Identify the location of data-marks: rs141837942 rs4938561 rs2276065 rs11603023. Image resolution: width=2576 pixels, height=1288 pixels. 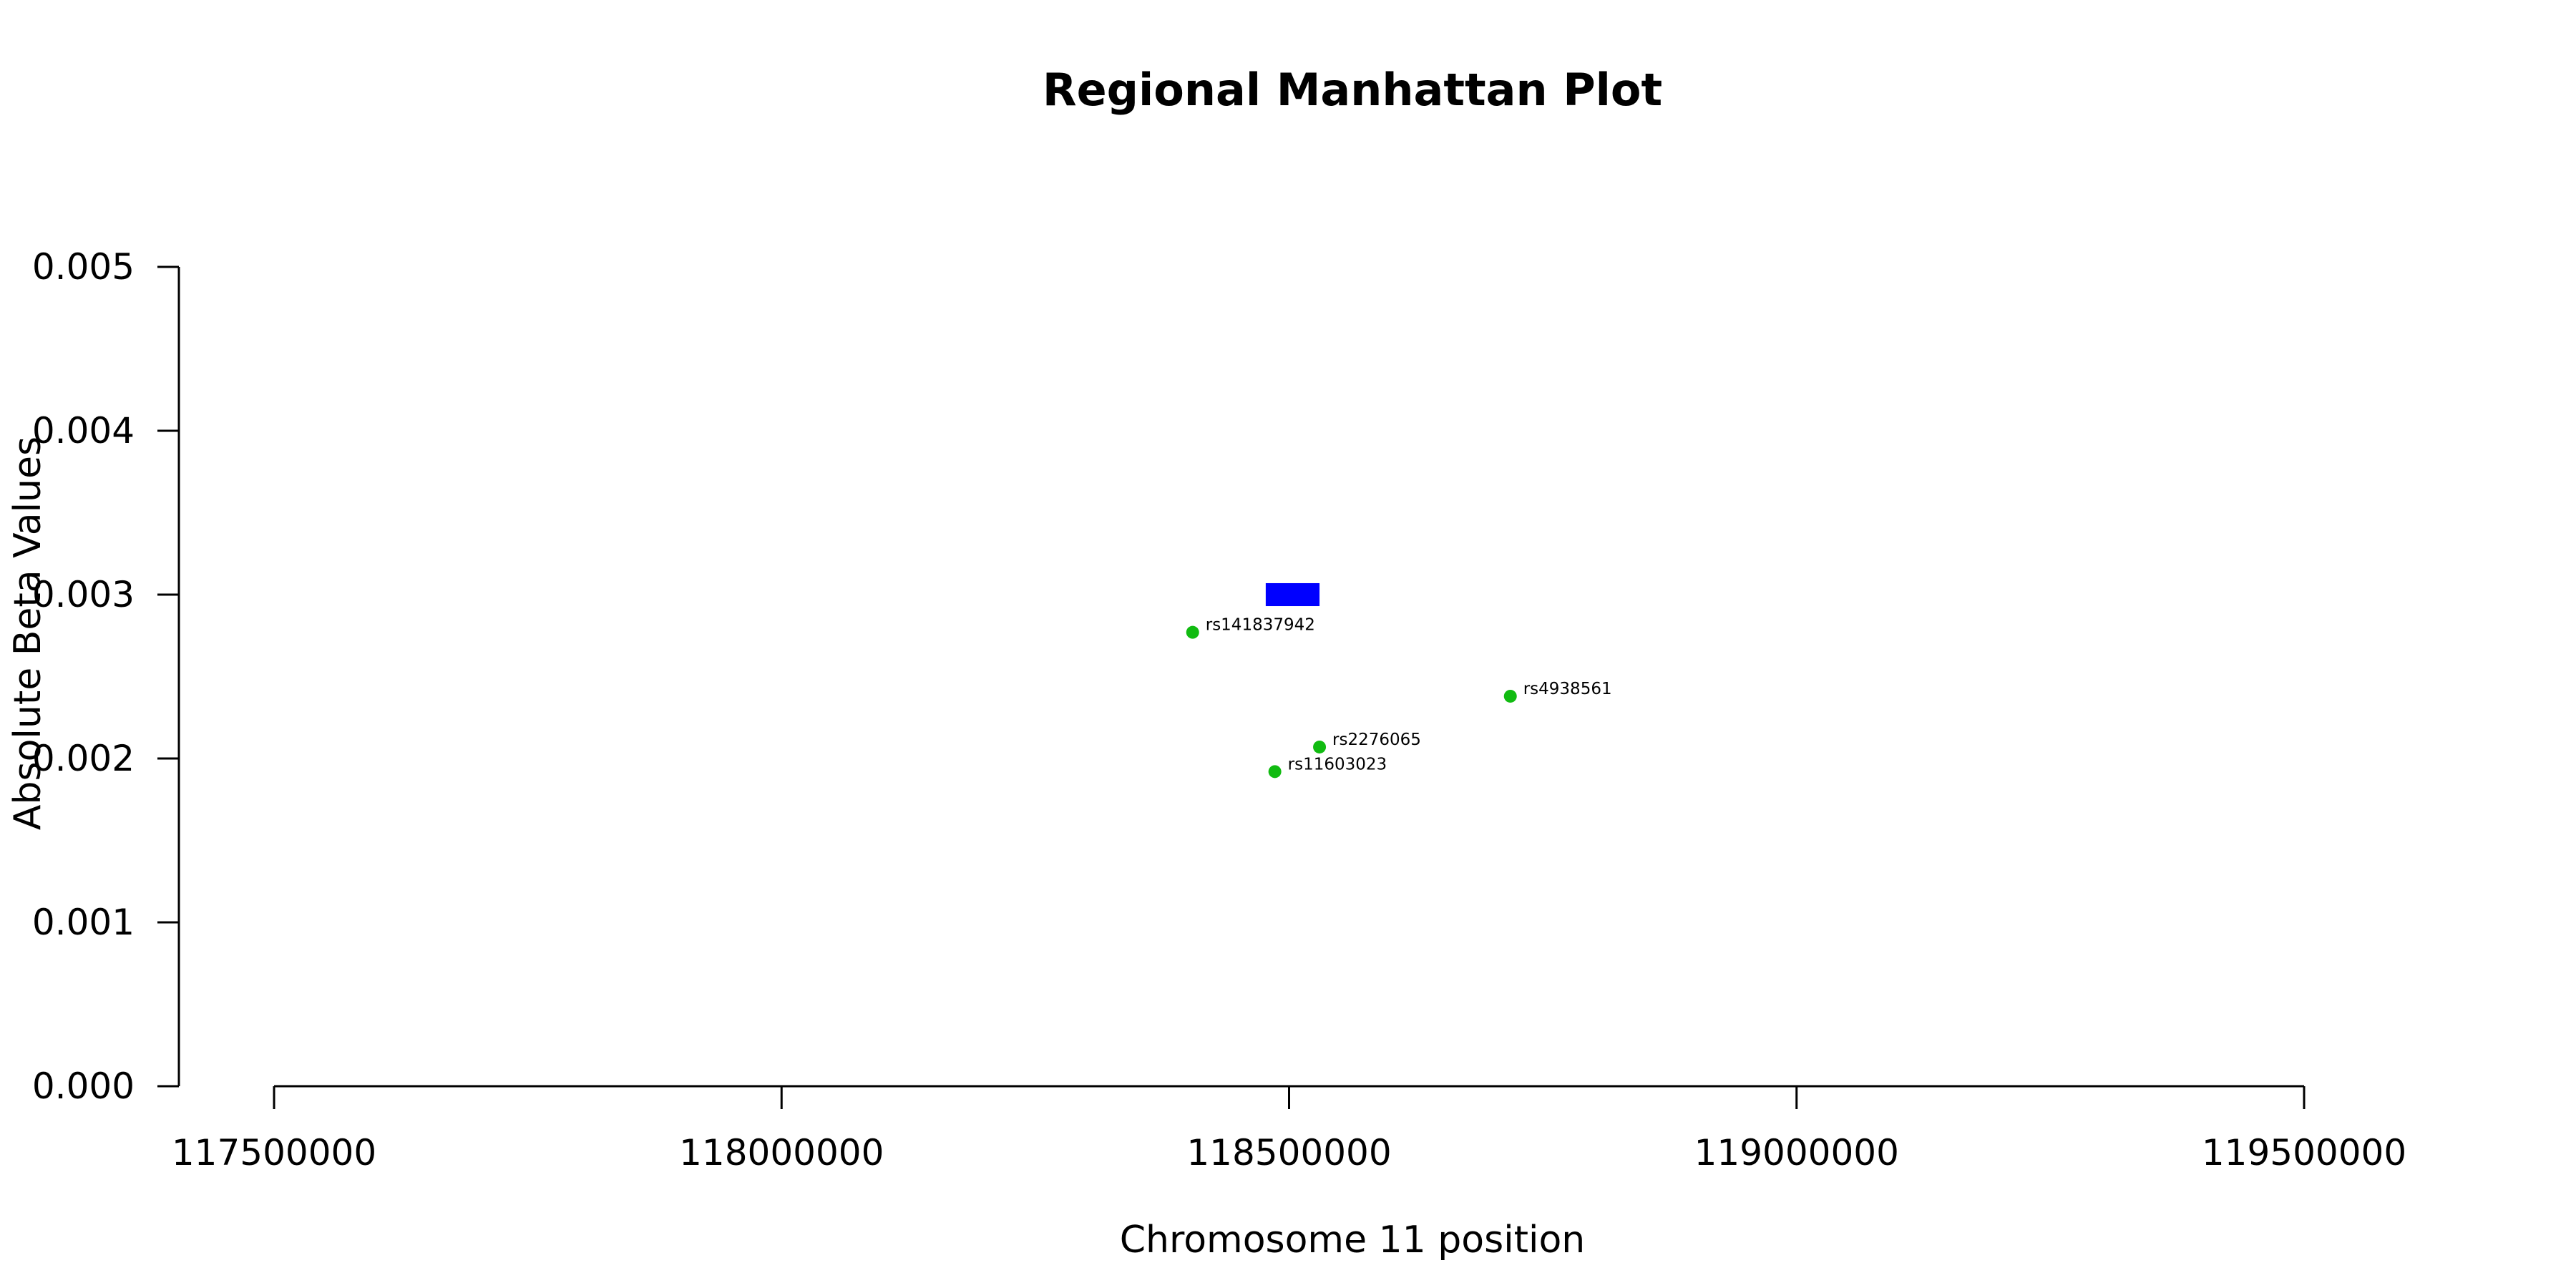
(1399, 680).